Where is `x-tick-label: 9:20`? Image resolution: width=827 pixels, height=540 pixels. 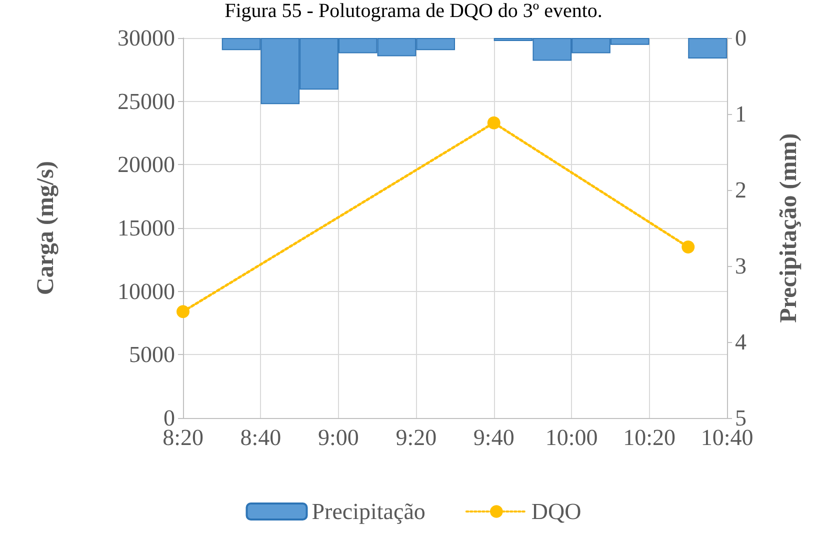 x-tick-label: 9:20 is located at coordinates (416, 437).